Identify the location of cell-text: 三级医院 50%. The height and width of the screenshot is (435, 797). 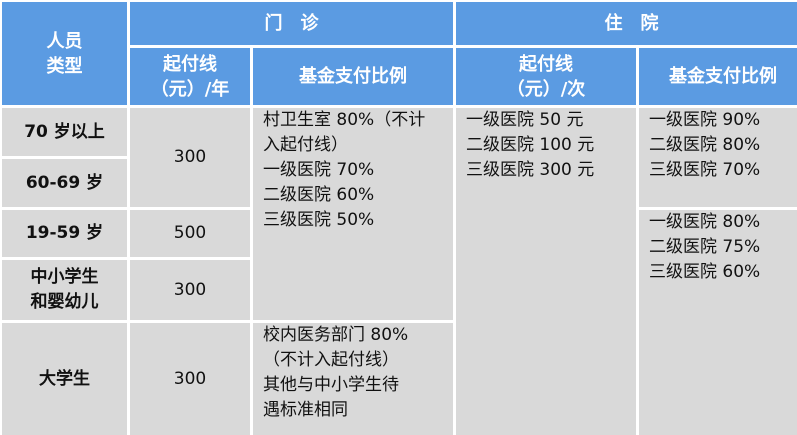
(319, 220).